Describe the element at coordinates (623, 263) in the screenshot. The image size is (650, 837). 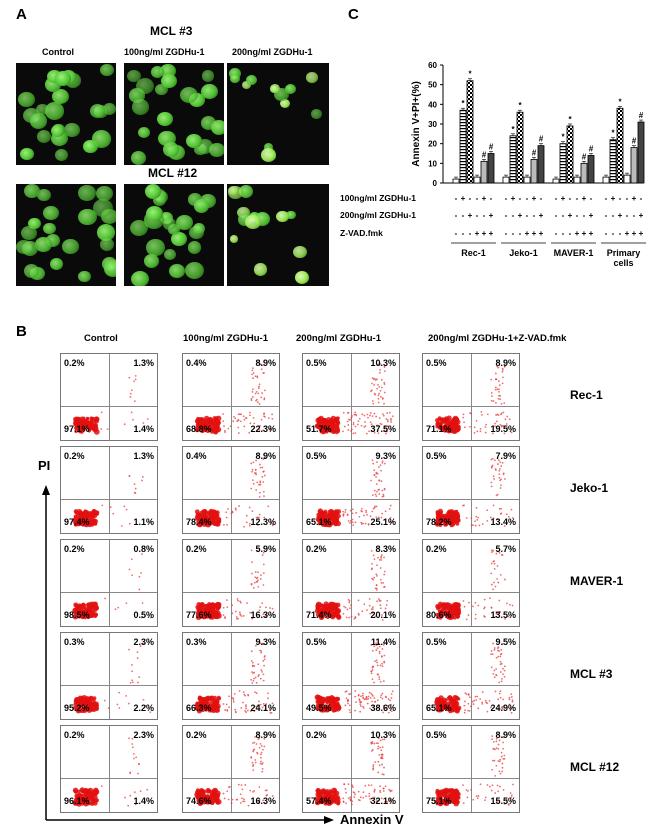
I see `group-label: cells` at that location.